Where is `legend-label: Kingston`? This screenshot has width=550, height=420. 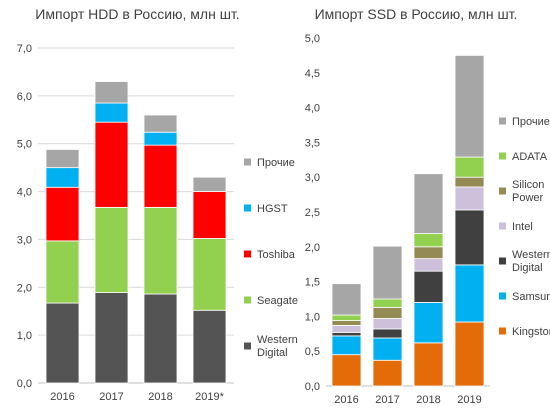
legend-label: Kingston is located at coordinates (531, 332).